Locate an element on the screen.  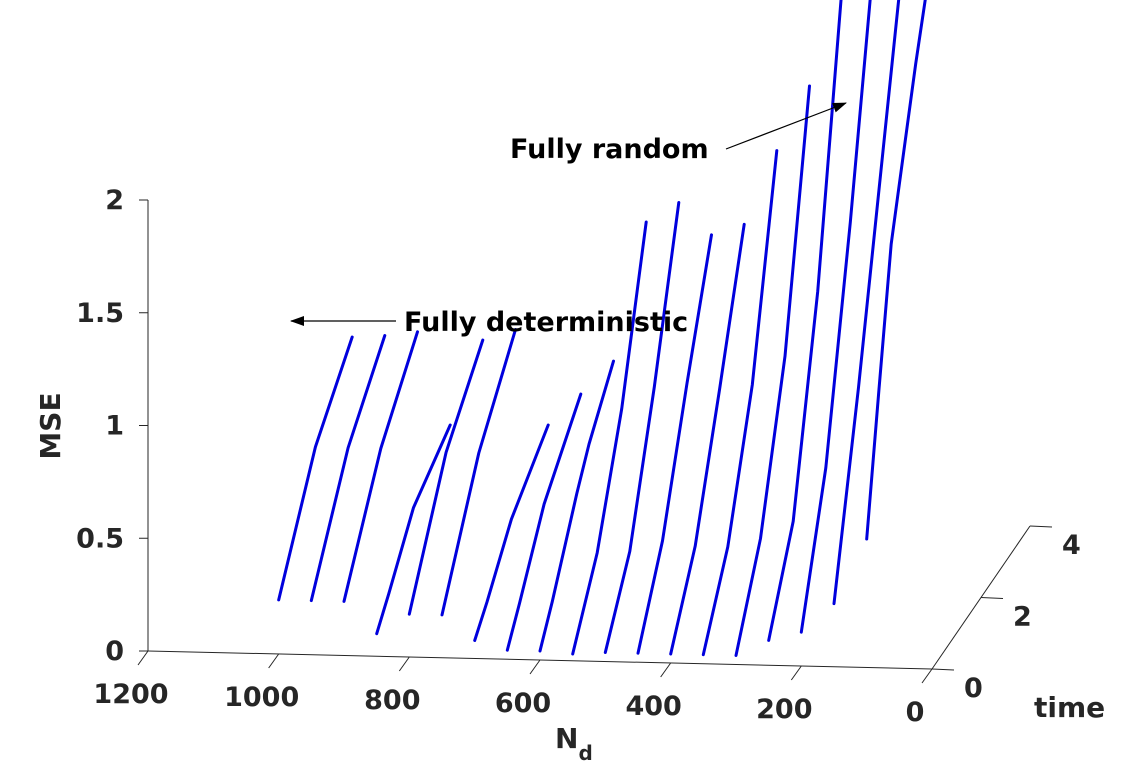
x-tick-label: 200 is located at coordinates (784, 709).